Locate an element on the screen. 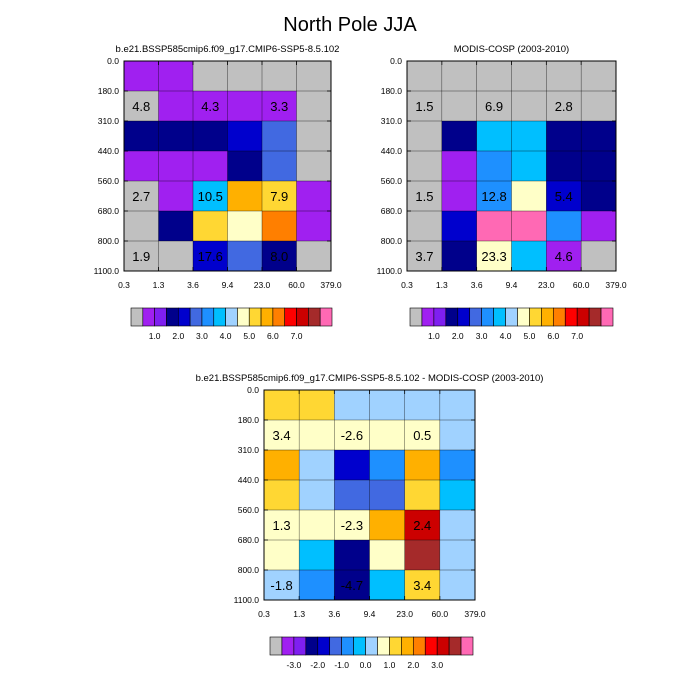 The height and width of the screenshot is (700, 700). value-label: 3.7 is located at coordinates (424, 256).